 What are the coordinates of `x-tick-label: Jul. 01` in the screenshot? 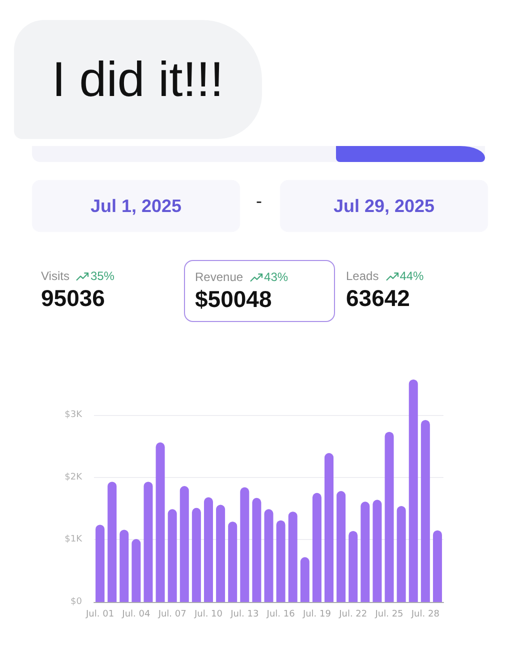 It's located at (99, 615).